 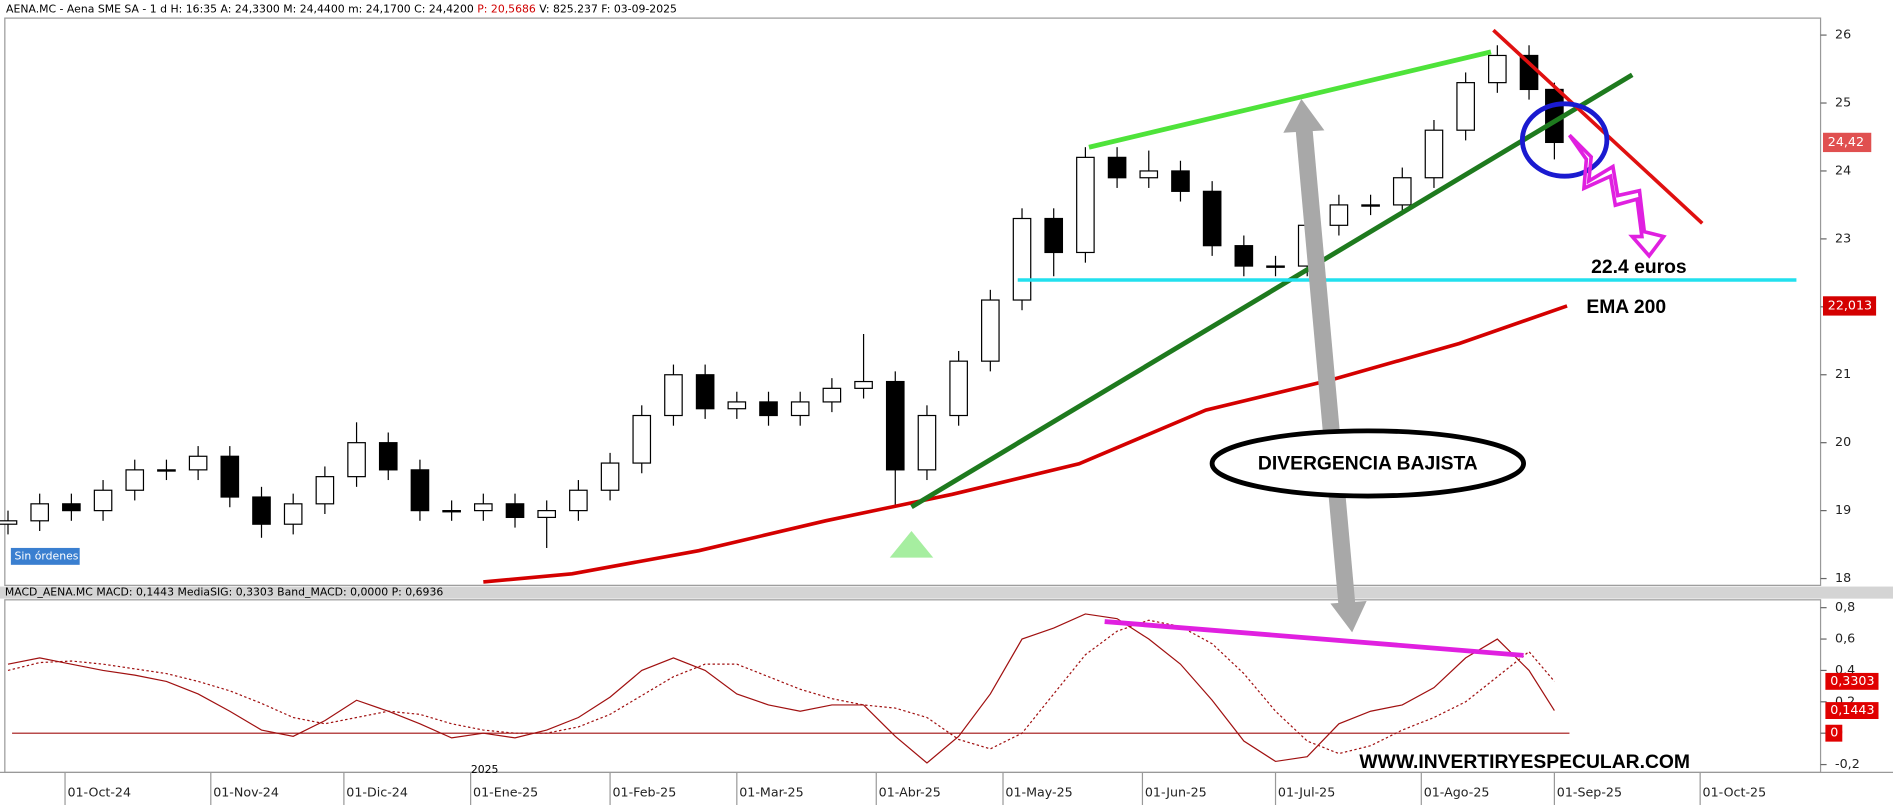 What do you see at coordinates (1524, 762) in the screenshot?
I see `website: WWW.INVERTIRYESPECULAR.COM` at bounding box center [1524, 762].